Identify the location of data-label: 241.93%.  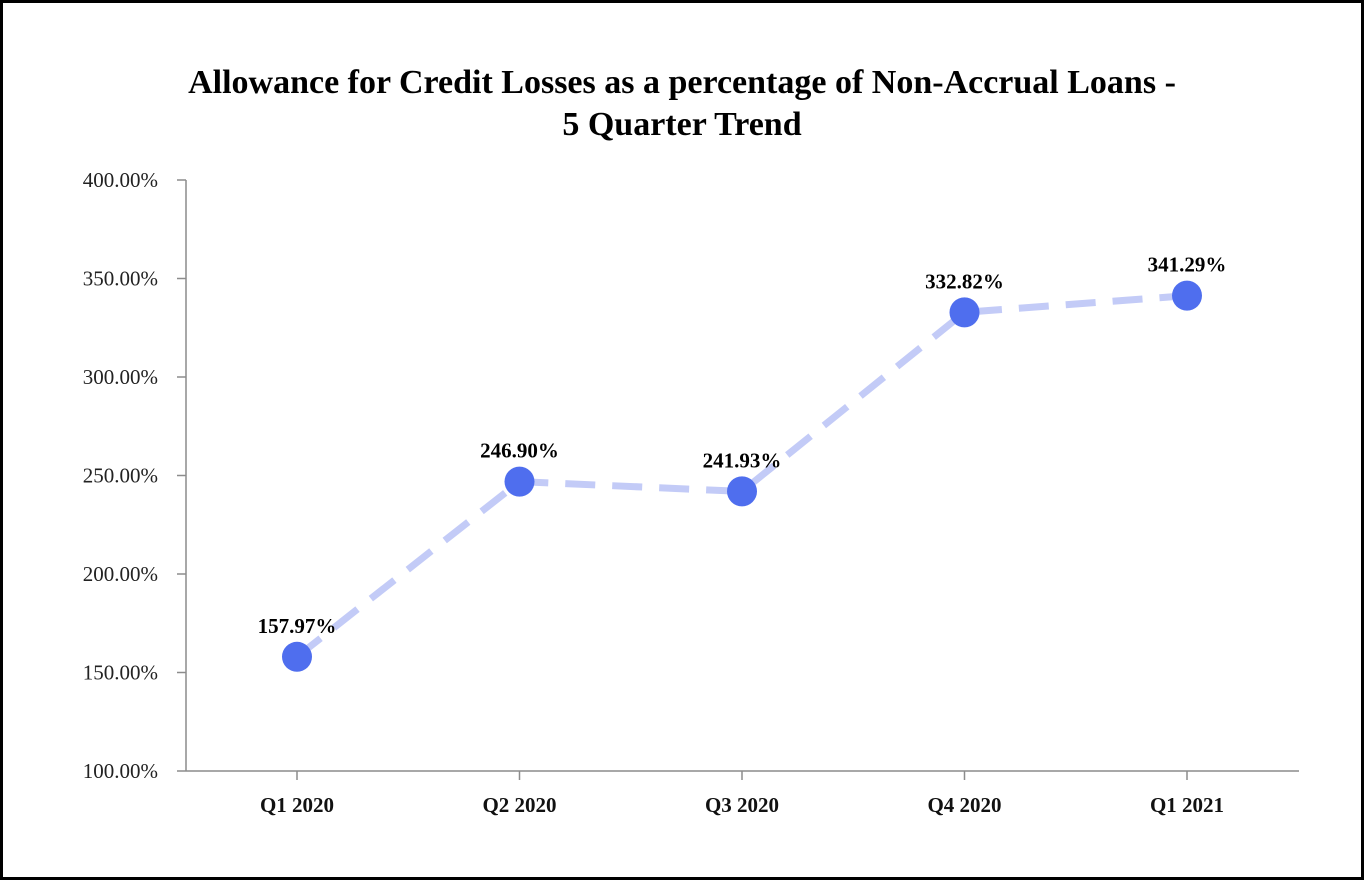
(742, 460).